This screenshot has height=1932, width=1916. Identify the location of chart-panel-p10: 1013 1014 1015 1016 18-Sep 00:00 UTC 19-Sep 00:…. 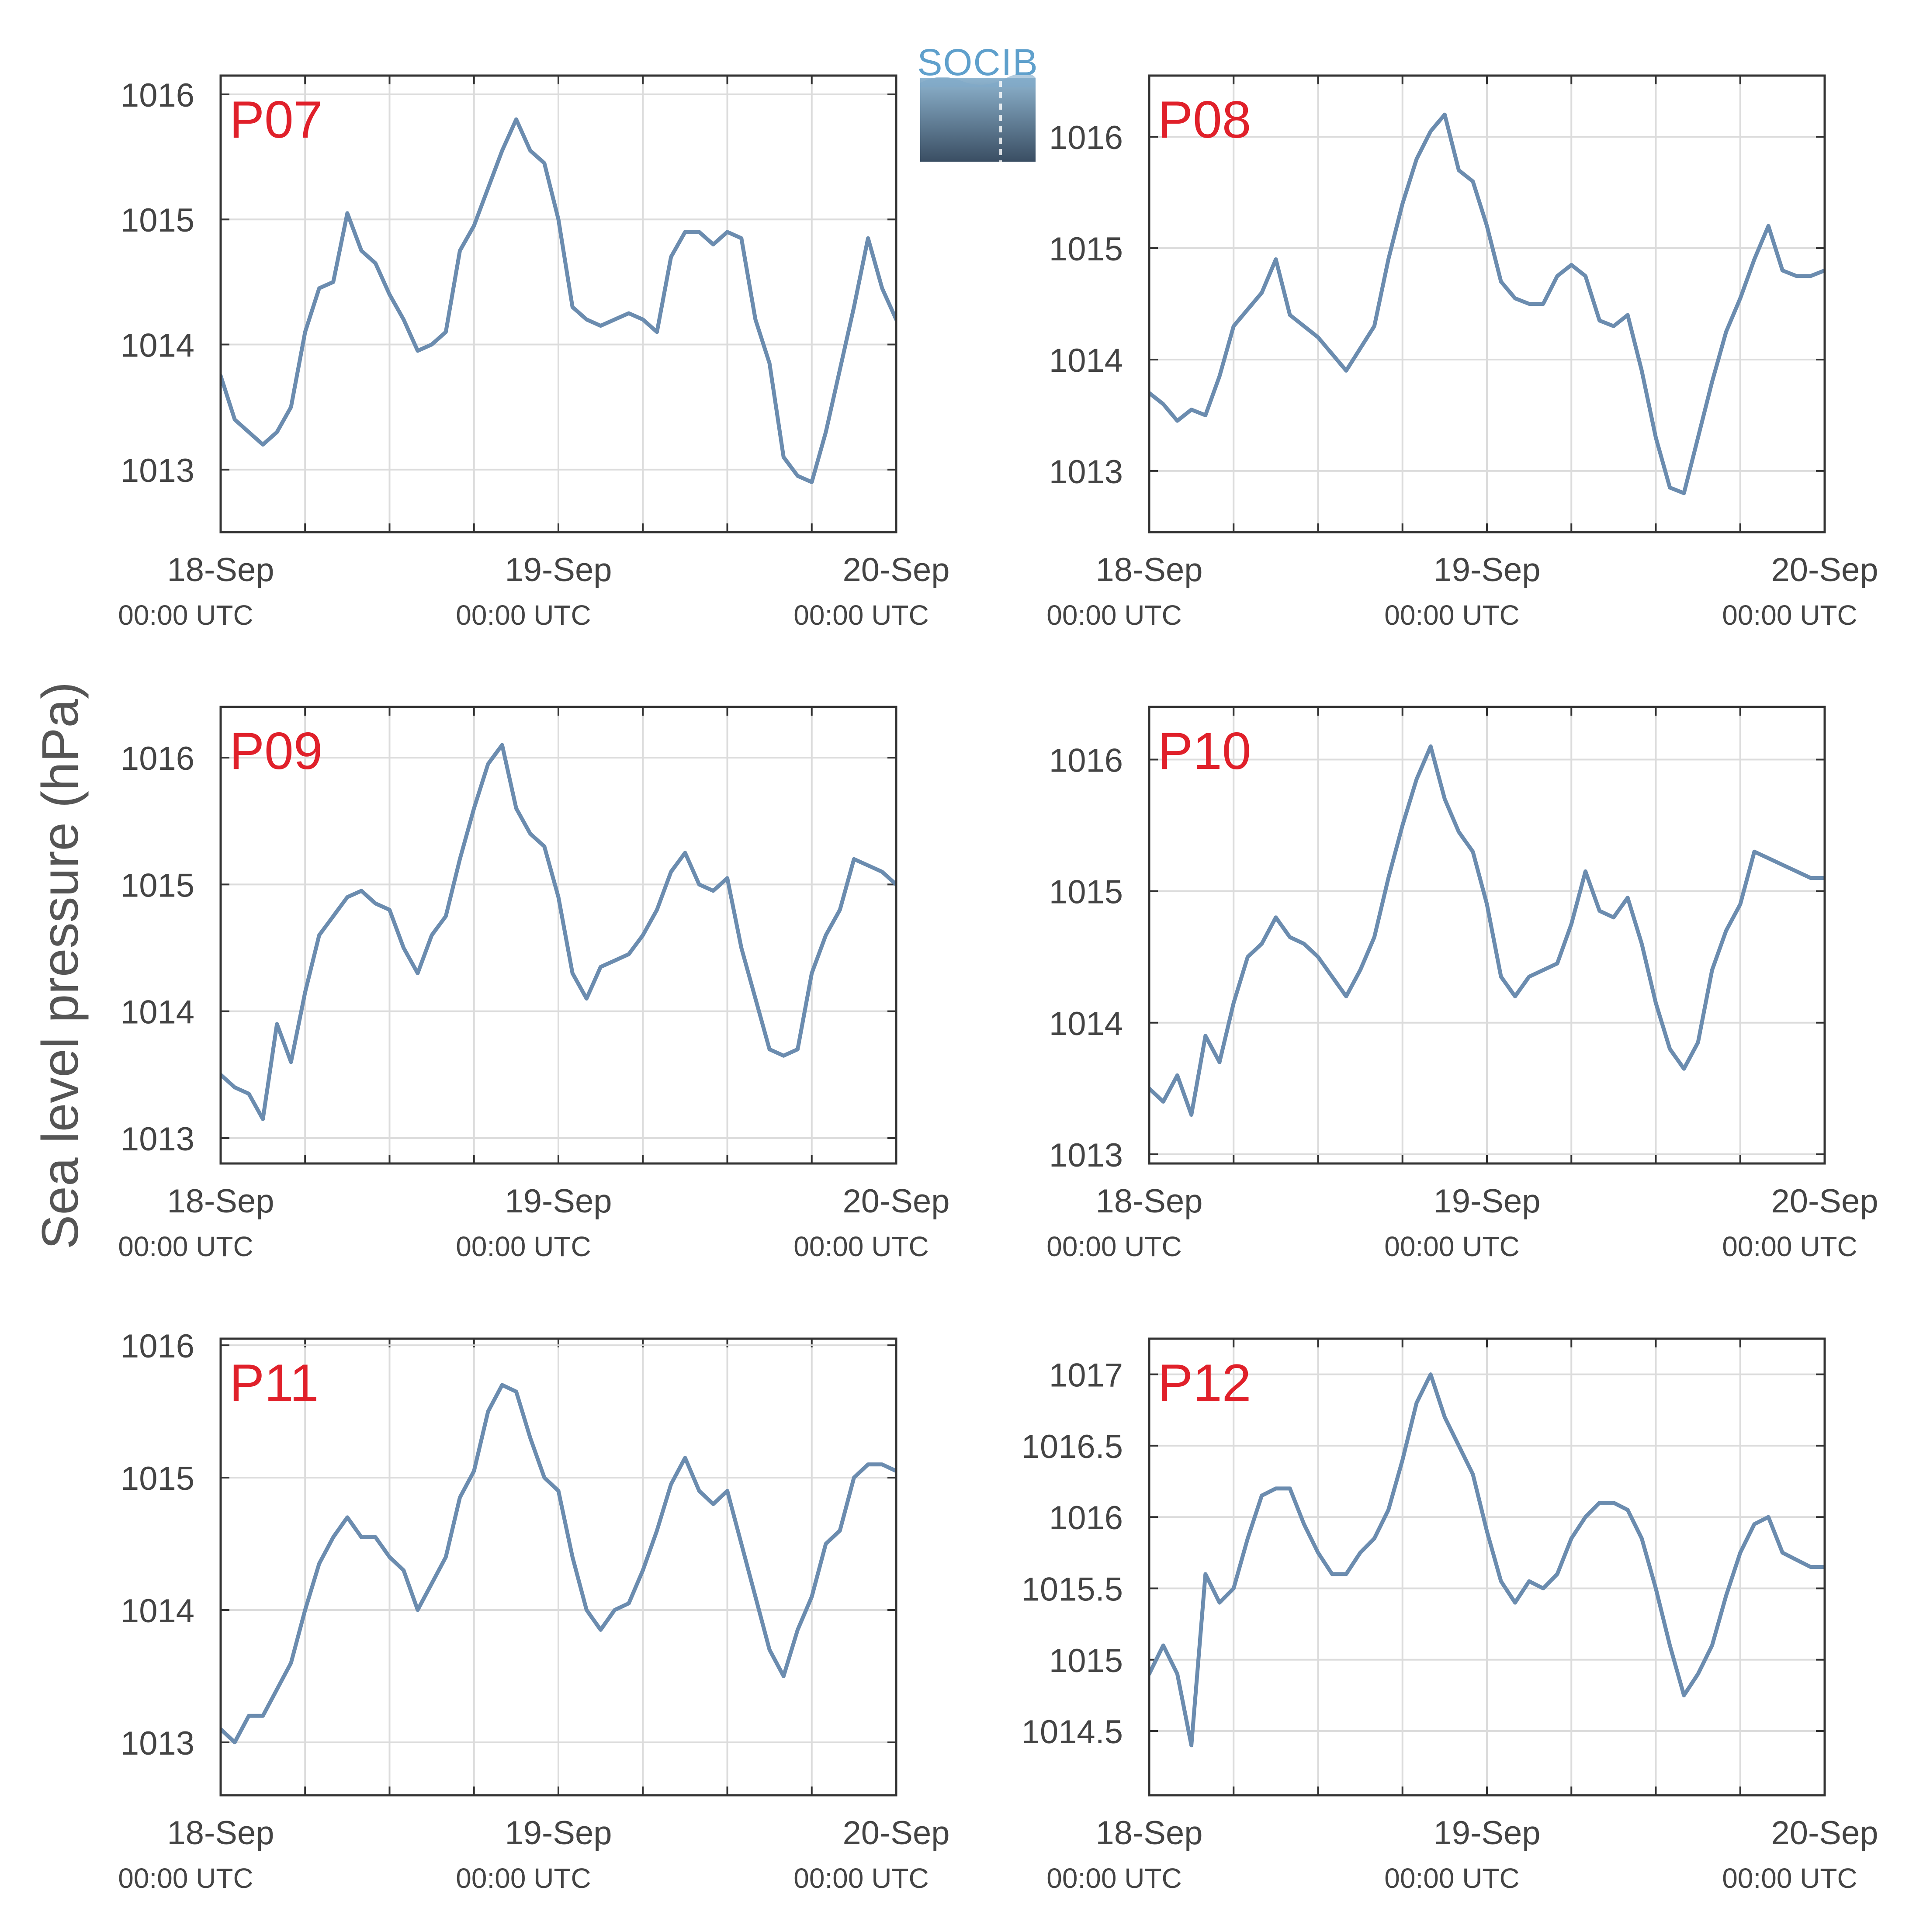
(1462, 984).